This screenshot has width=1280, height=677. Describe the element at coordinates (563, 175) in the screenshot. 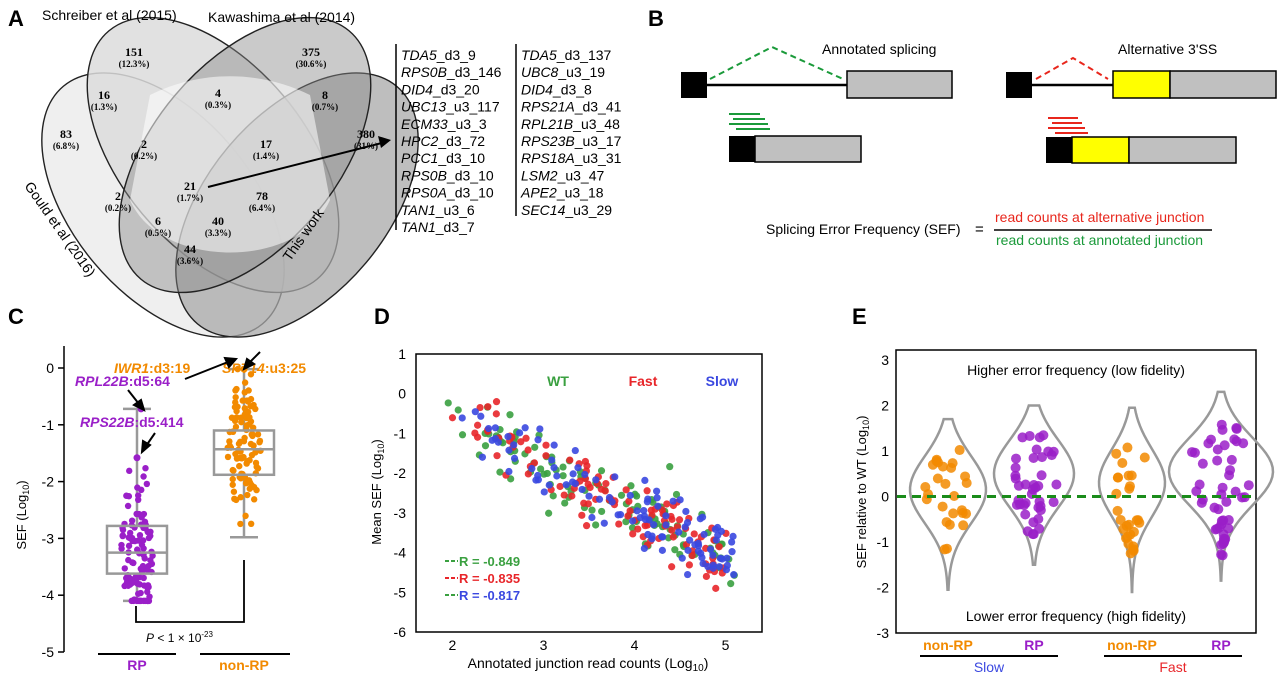

I see `gene-list-item: LSM2_u3_47` at that location.